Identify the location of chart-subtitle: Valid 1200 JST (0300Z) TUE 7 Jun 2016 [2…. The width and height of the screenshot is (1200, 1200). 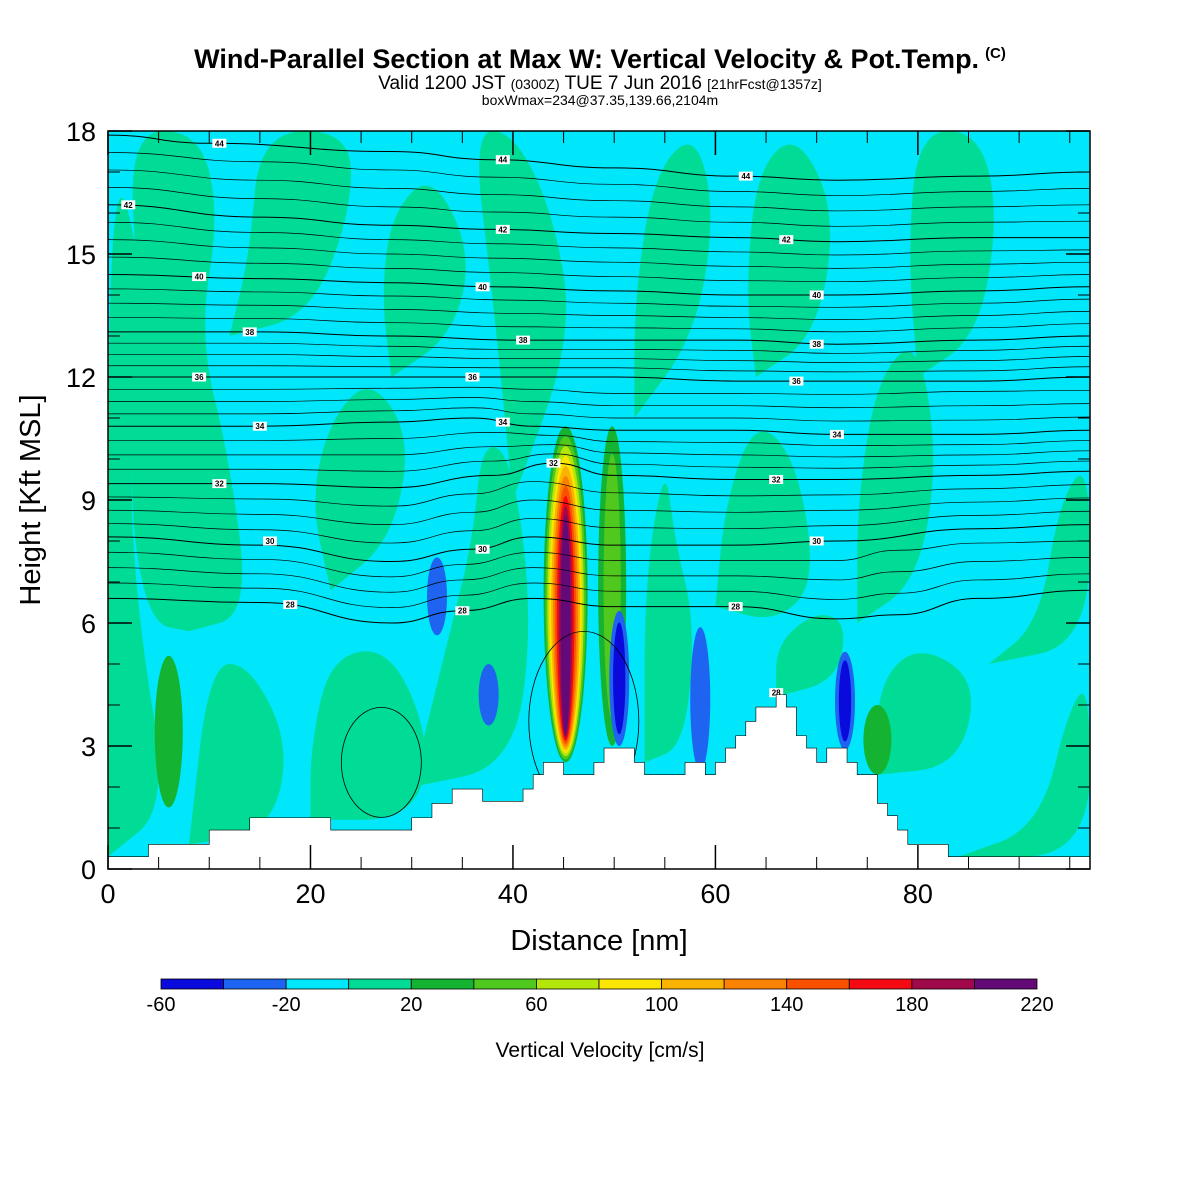
(600, 84).